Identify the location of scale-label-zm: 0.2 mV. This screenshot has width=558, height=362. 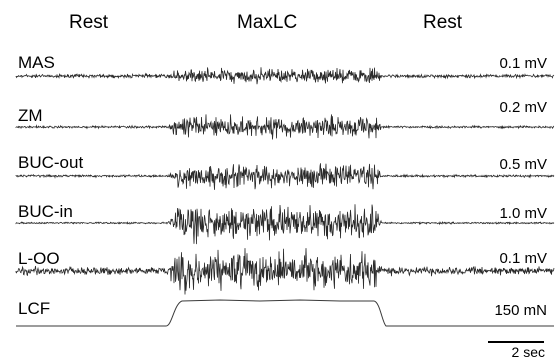
(523, 107).